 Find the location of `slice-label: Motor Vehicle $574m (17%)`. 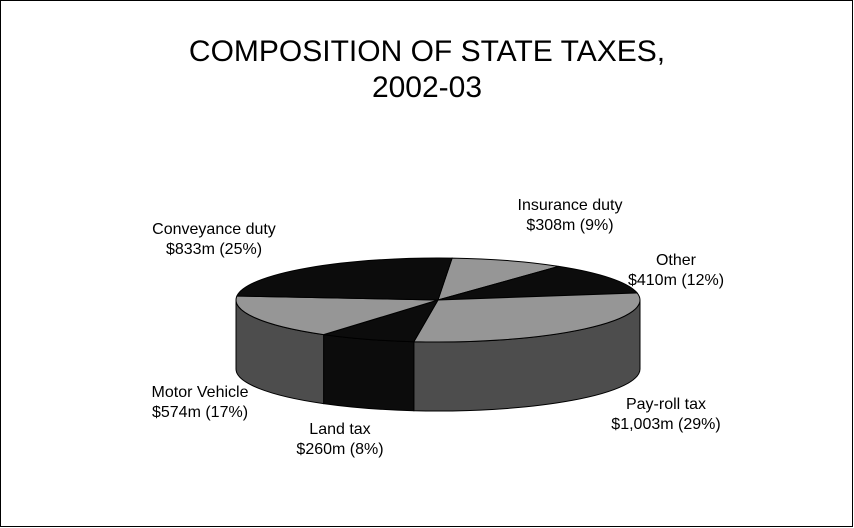

slice-label: Motor Vehicle $574m (17%) is located at coordinates (200, 402).